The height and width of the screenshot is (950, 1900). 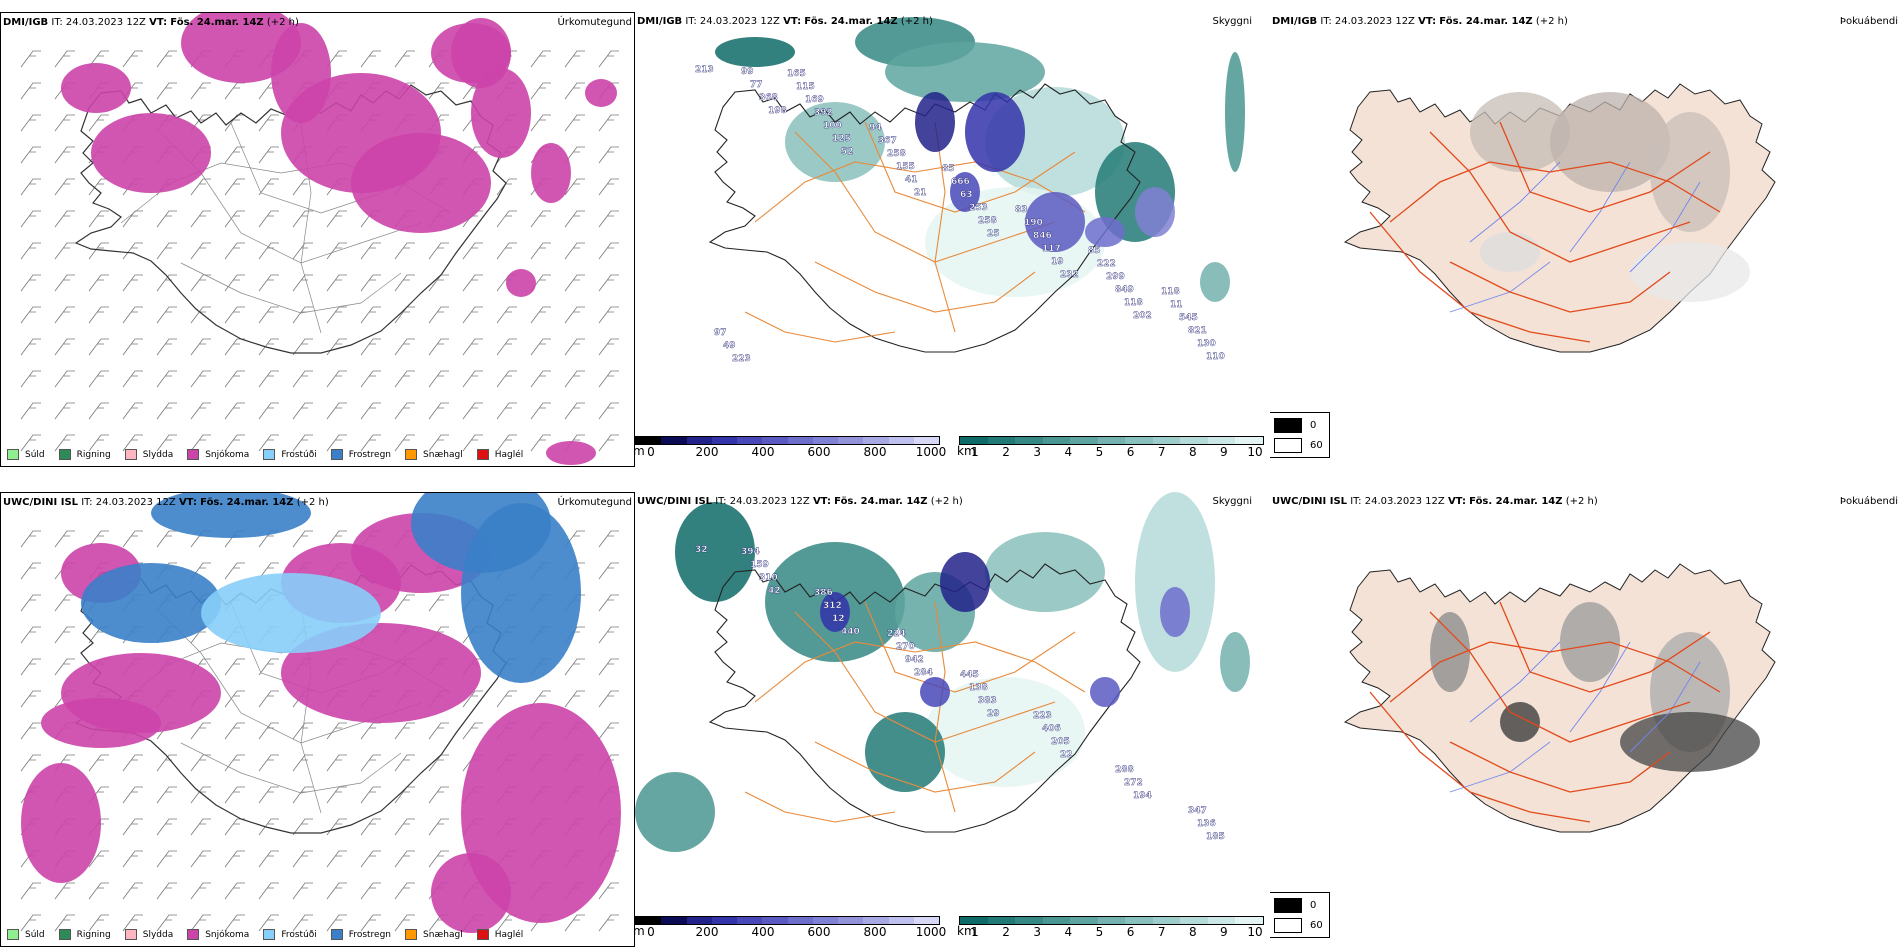 What do you see at coordinates (1301, 925) in the screenshot?
I see `fog-legend-row-1: 60` at bounding box center [1301, 925].